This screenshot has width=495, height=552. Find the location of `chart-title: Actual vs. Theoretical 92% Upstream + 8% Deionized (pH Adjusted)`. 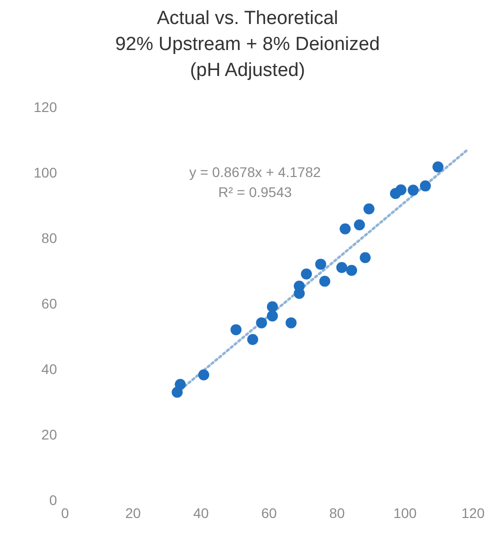

chart-title: Actual vs. Theoretical 92% Upstream + 8% Deionized (pH Adjusted) is located at coordinates (247, 45).